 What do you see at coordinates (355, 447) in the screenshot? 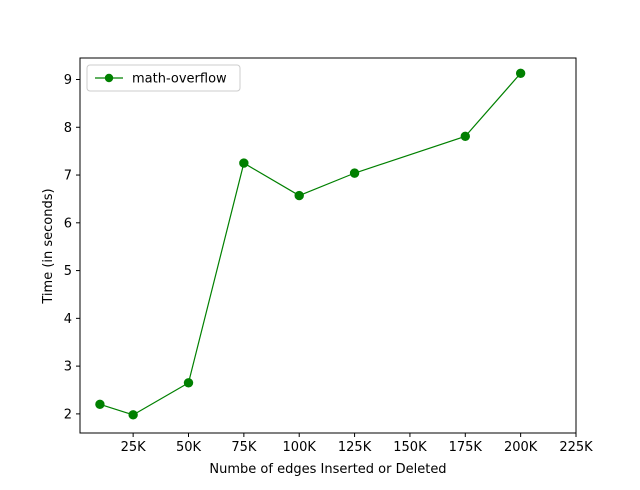
I see `x-tick-label: 125K` at bounding box center [355, 447].